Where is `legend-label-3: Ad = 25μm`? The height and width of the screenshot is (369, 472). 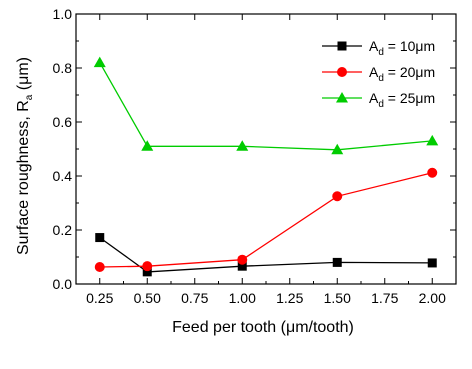
legend-label-3: Ad = 25μm is located at coordinates (402, 100).